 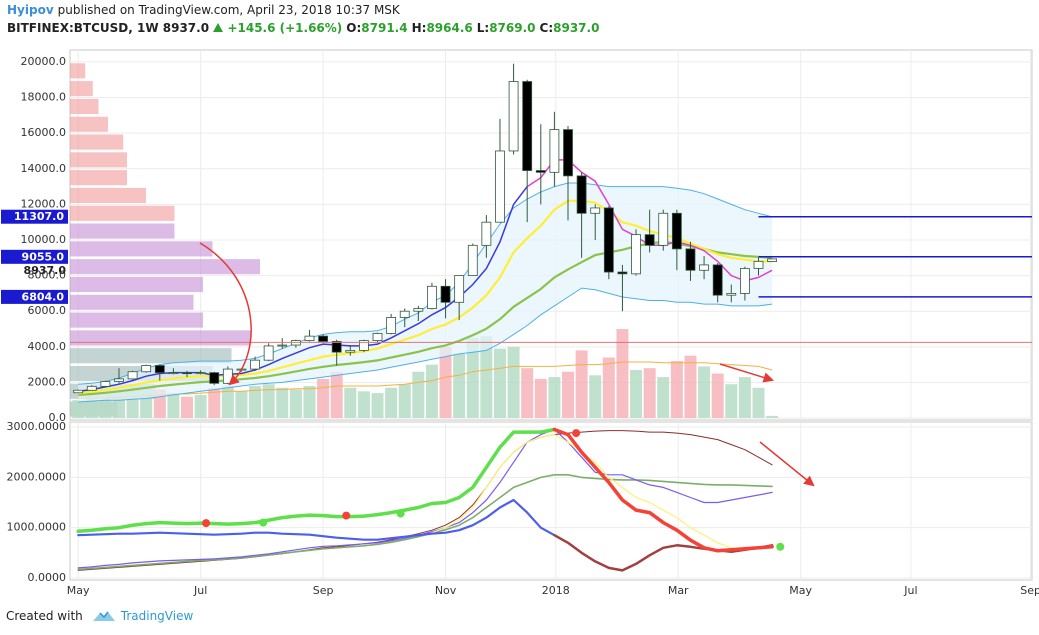 What do you see at coordinates (83, 28) in the screenshot?
I see `symbol: BITFINEX:BTCUSD, 1W` at bounding box center [83, 28].